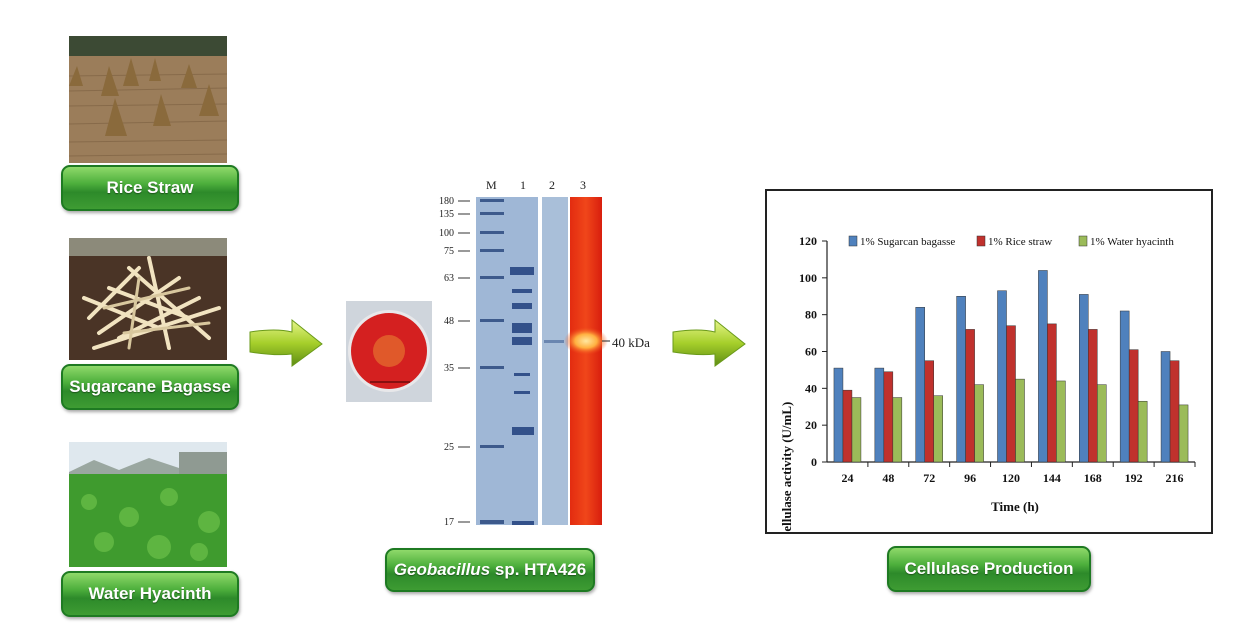 The height and width of the screenshot is (642, 1243). Describe the element at coordinates (442, 569) in the screenshot. I see `organism-genus: Geobacillus` at that location.